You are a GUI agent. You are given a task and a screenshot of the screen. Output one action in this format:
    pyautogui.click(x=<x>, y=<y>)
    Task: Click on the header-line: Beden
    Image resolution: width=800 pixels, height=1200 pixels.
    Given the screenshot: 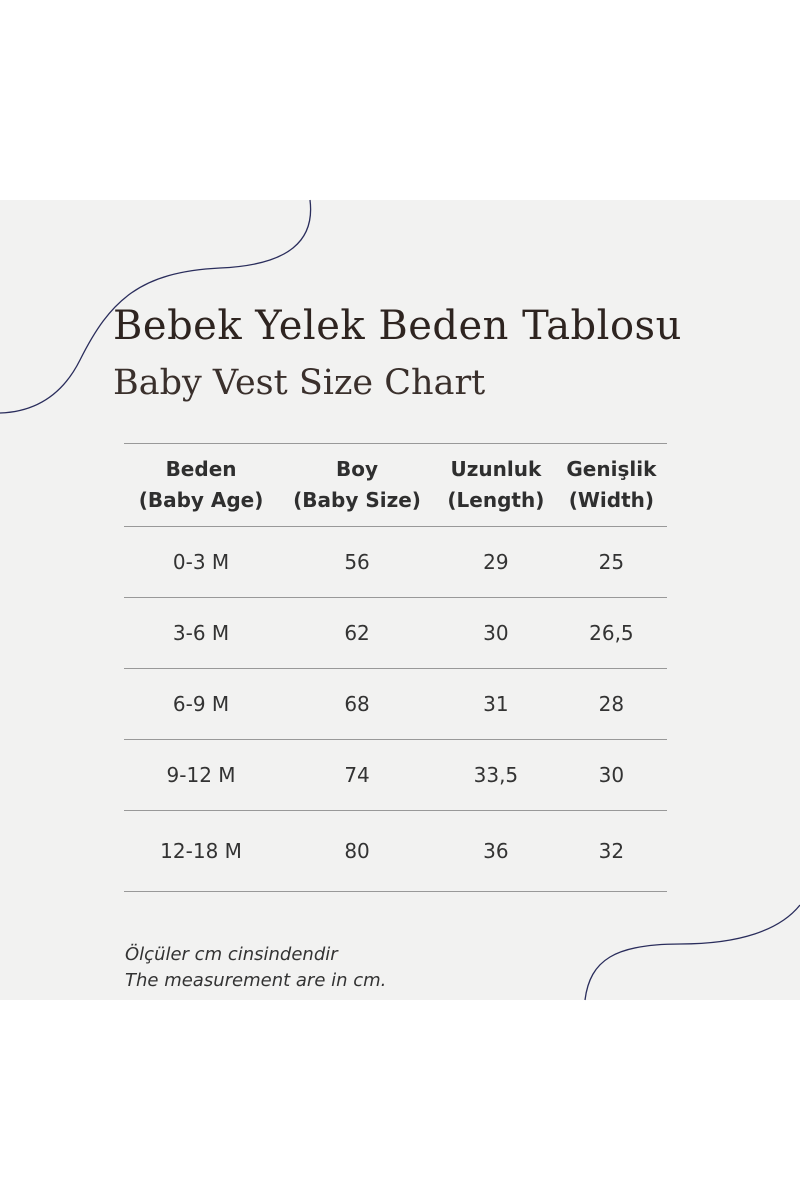 What is the action you would take?
    pyautogui.click(x=201, y=469)
    